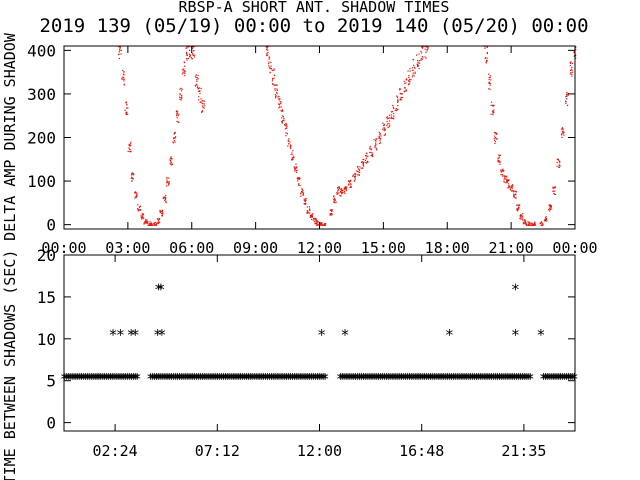  Describe the element at coordinates (41, 181) in the screenshot. I see `y-tick-label: 100` at that location.